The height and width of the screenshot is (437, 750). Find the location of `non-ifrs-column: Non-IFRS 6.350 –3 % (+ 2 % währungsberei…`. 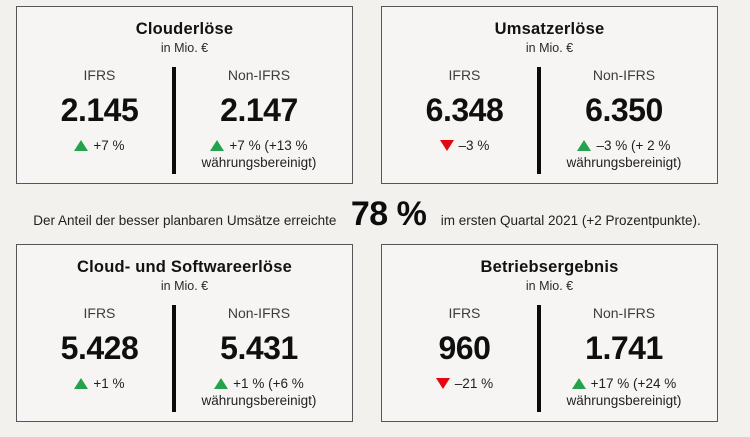

non-ifrs-column: Non-IFRS 6.350 –3 % (+ 2 % währungsberei… is located at coordinates (624, 121).